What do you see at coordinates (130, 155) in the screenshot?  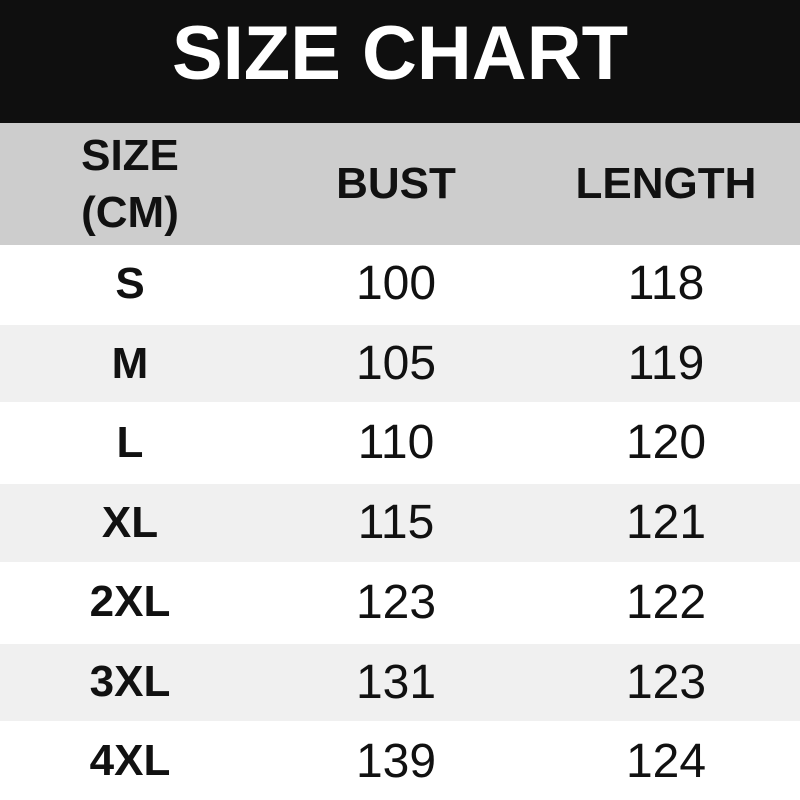 I see `column-header-size-line1: SIZE` at bounding box center [130, 155].